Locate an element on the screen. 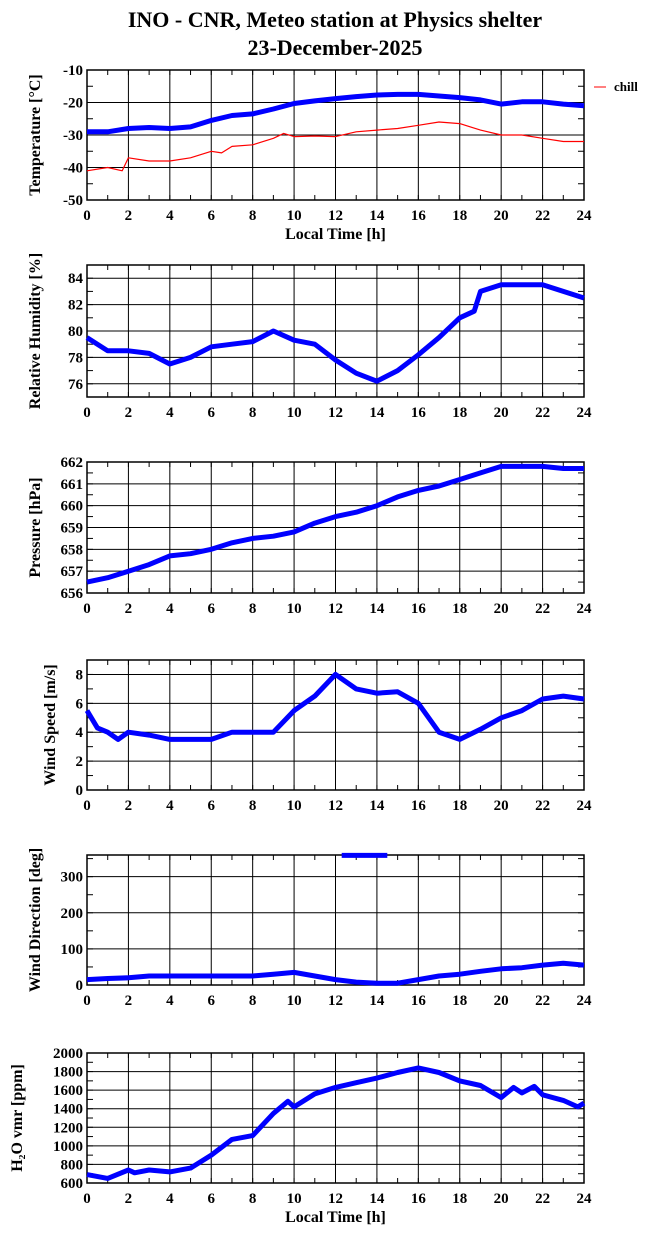 This screenshot has width=655, height=1248. y-tick-label: 8 is located at coordinates (80, 675).